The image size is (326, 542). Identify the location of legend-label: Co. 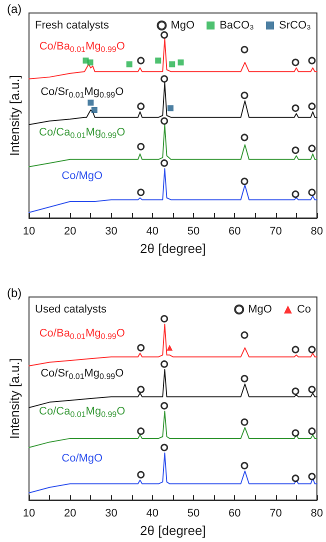
(303, 310).